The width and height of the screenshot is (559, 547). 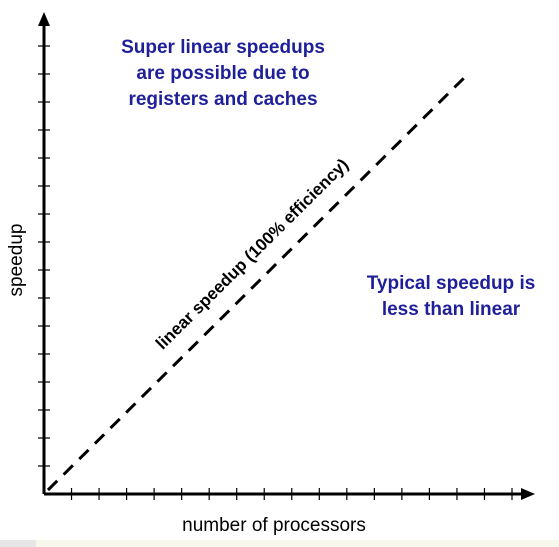 What do you see at coordinates (274, 525) in the screenshot?
I see `x-axis-title: number of processors` at bounding box center [274, 525].